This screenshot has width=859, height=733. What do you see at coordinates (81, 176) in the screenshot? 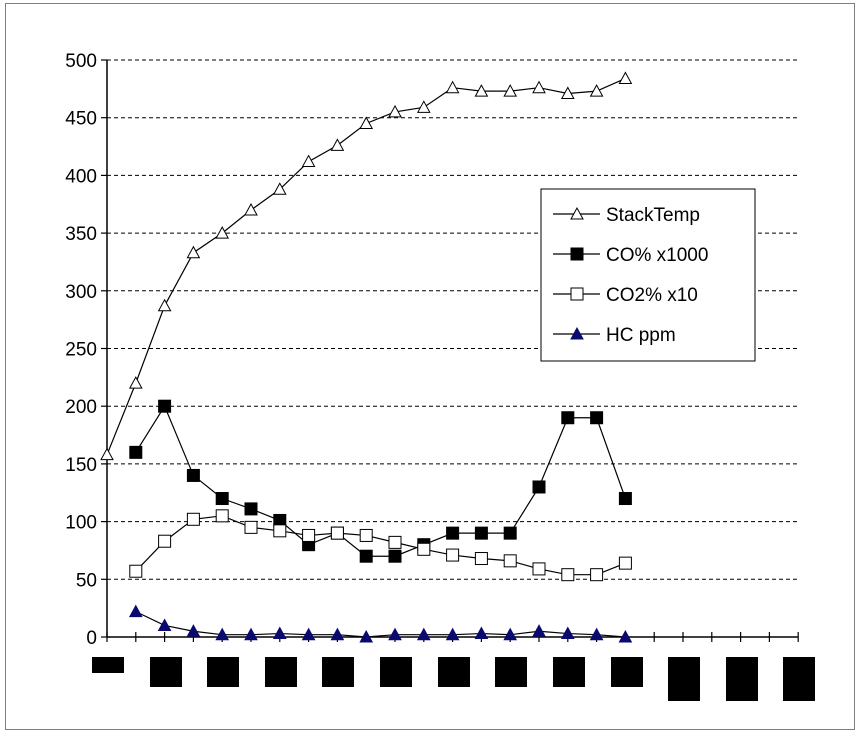
I see `y-tick-label: 400` at bounding box center [81, 176].